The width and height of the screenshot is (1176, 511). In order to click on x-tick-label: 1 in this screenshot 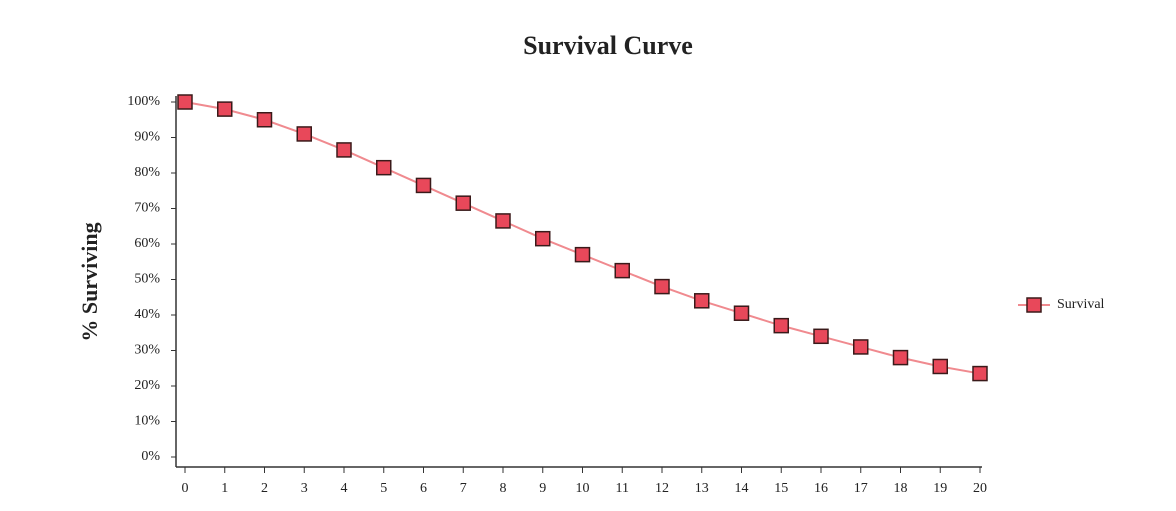, I will do `click(224, 488)`.